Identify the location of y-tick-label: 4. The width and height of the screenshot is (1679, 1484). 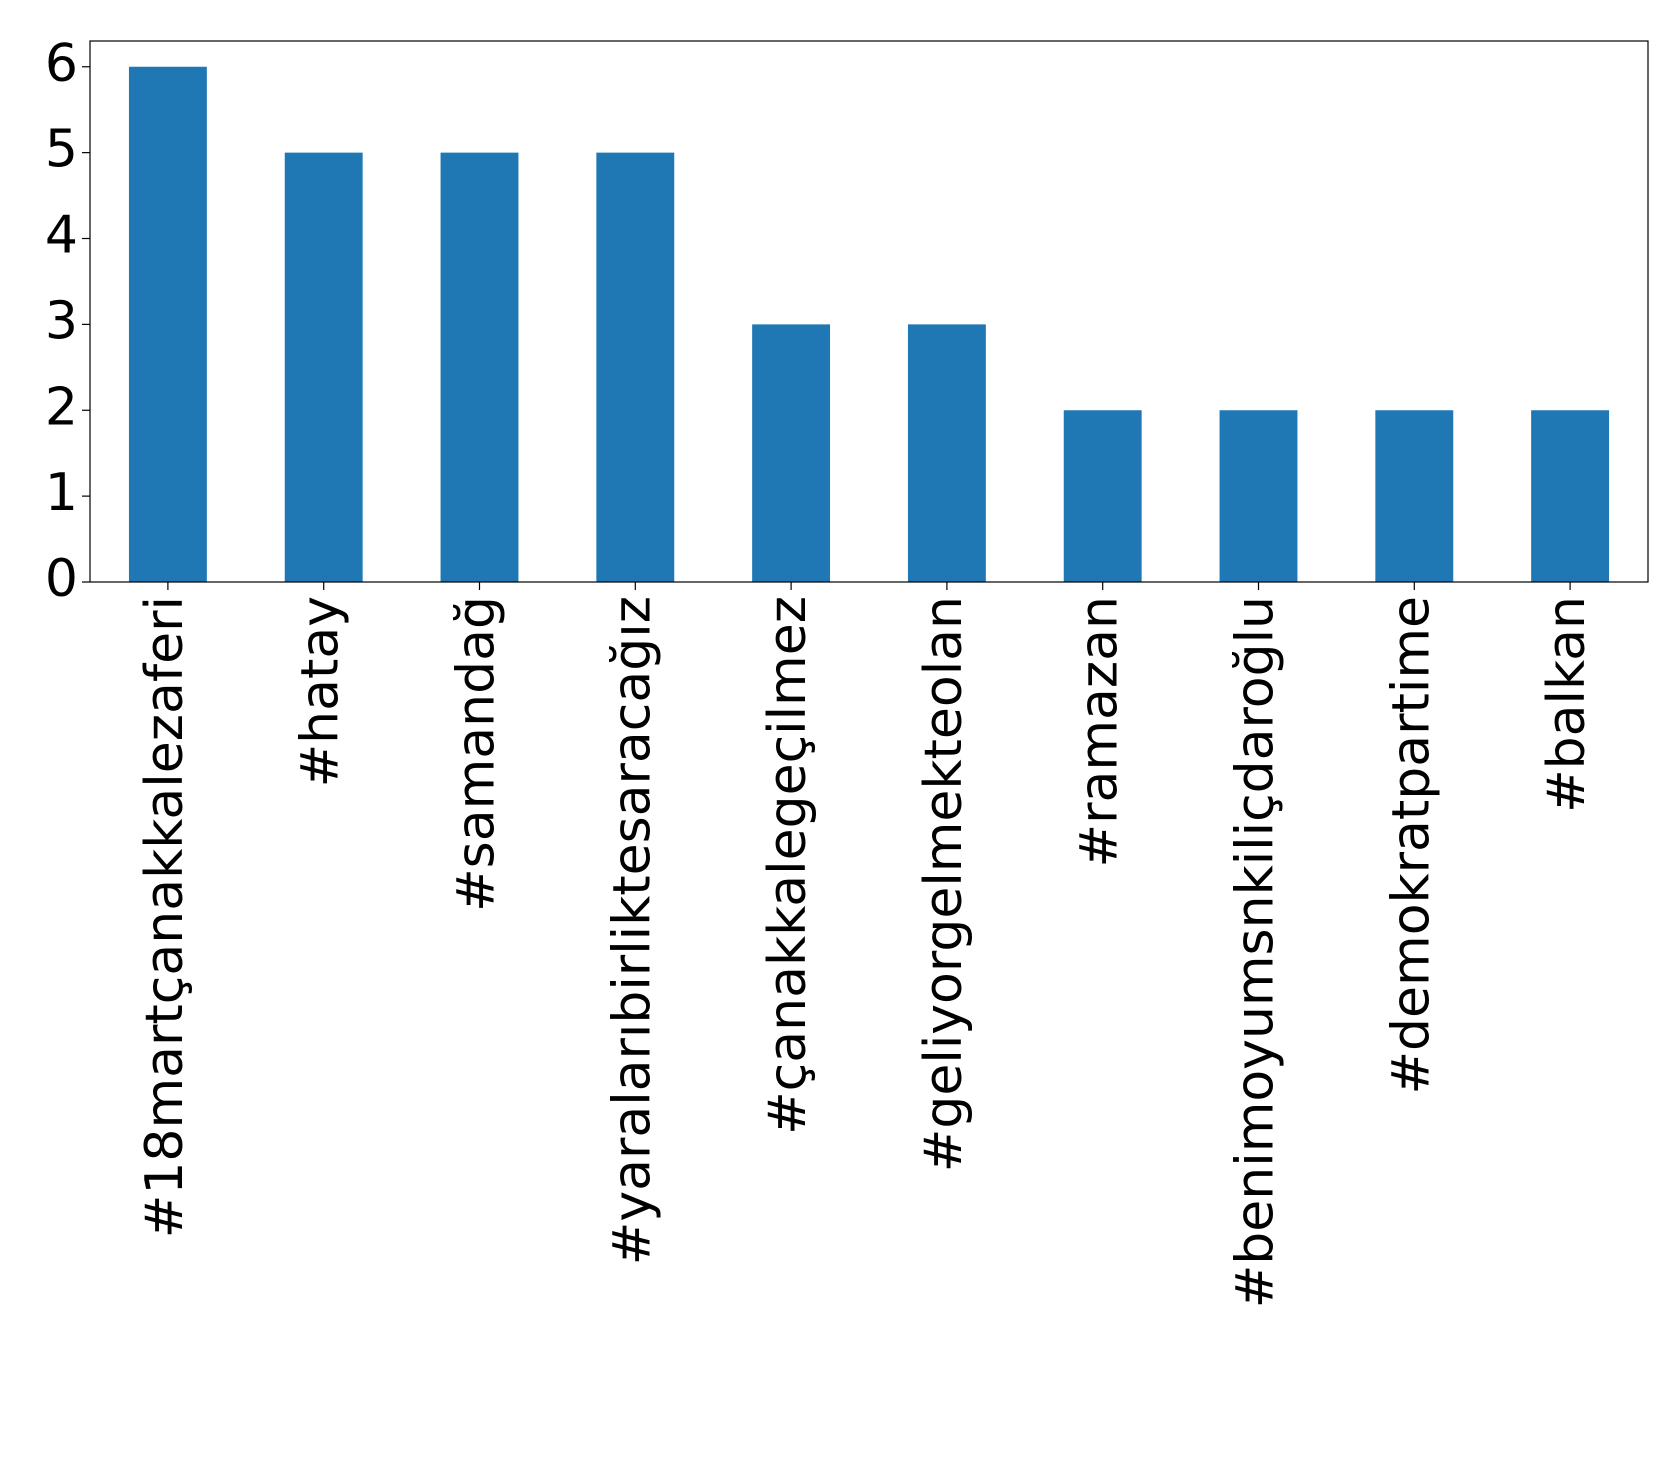
(61, 236).